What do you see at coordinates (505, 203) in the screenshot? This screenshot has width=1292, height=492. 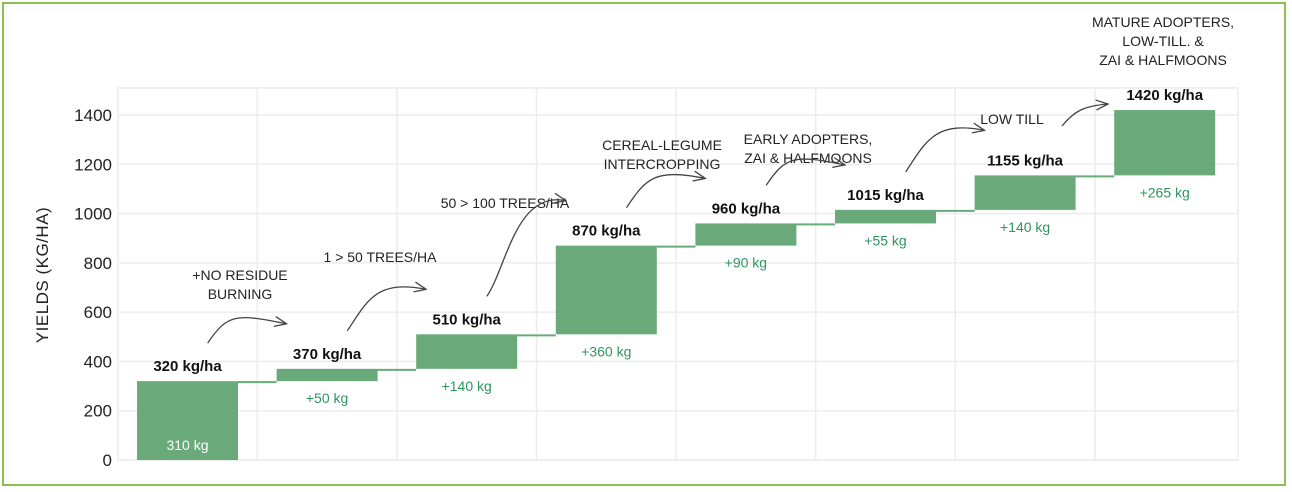 I see `annotation-text: 50 > 100 TREES/HA` at bounding box center [505, 203].